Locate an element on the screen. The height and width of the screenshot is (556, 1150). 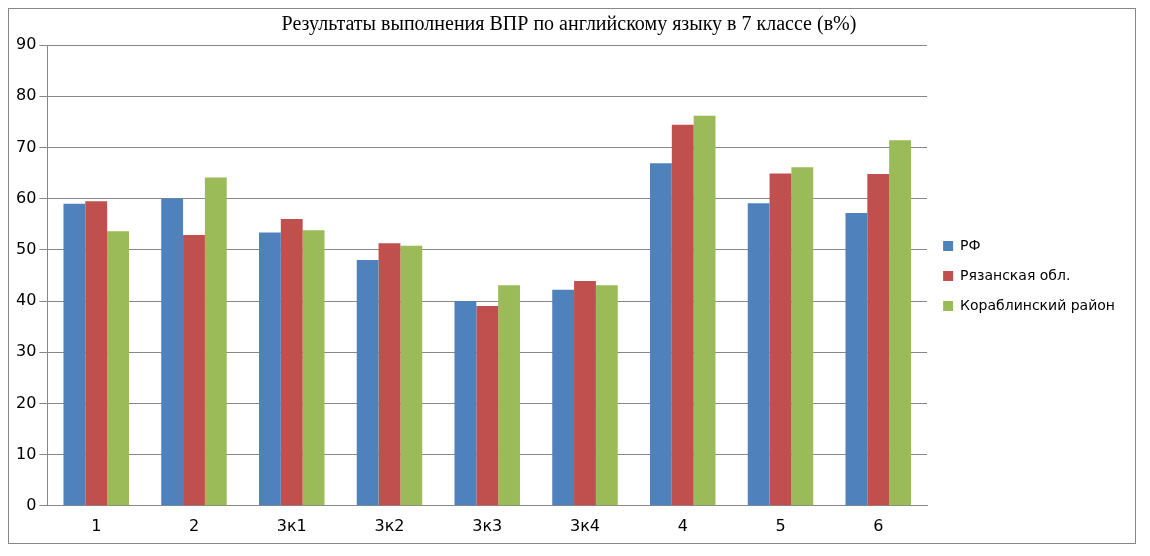
x-tick-label: 3к2 is located at coordinates (389, 525).